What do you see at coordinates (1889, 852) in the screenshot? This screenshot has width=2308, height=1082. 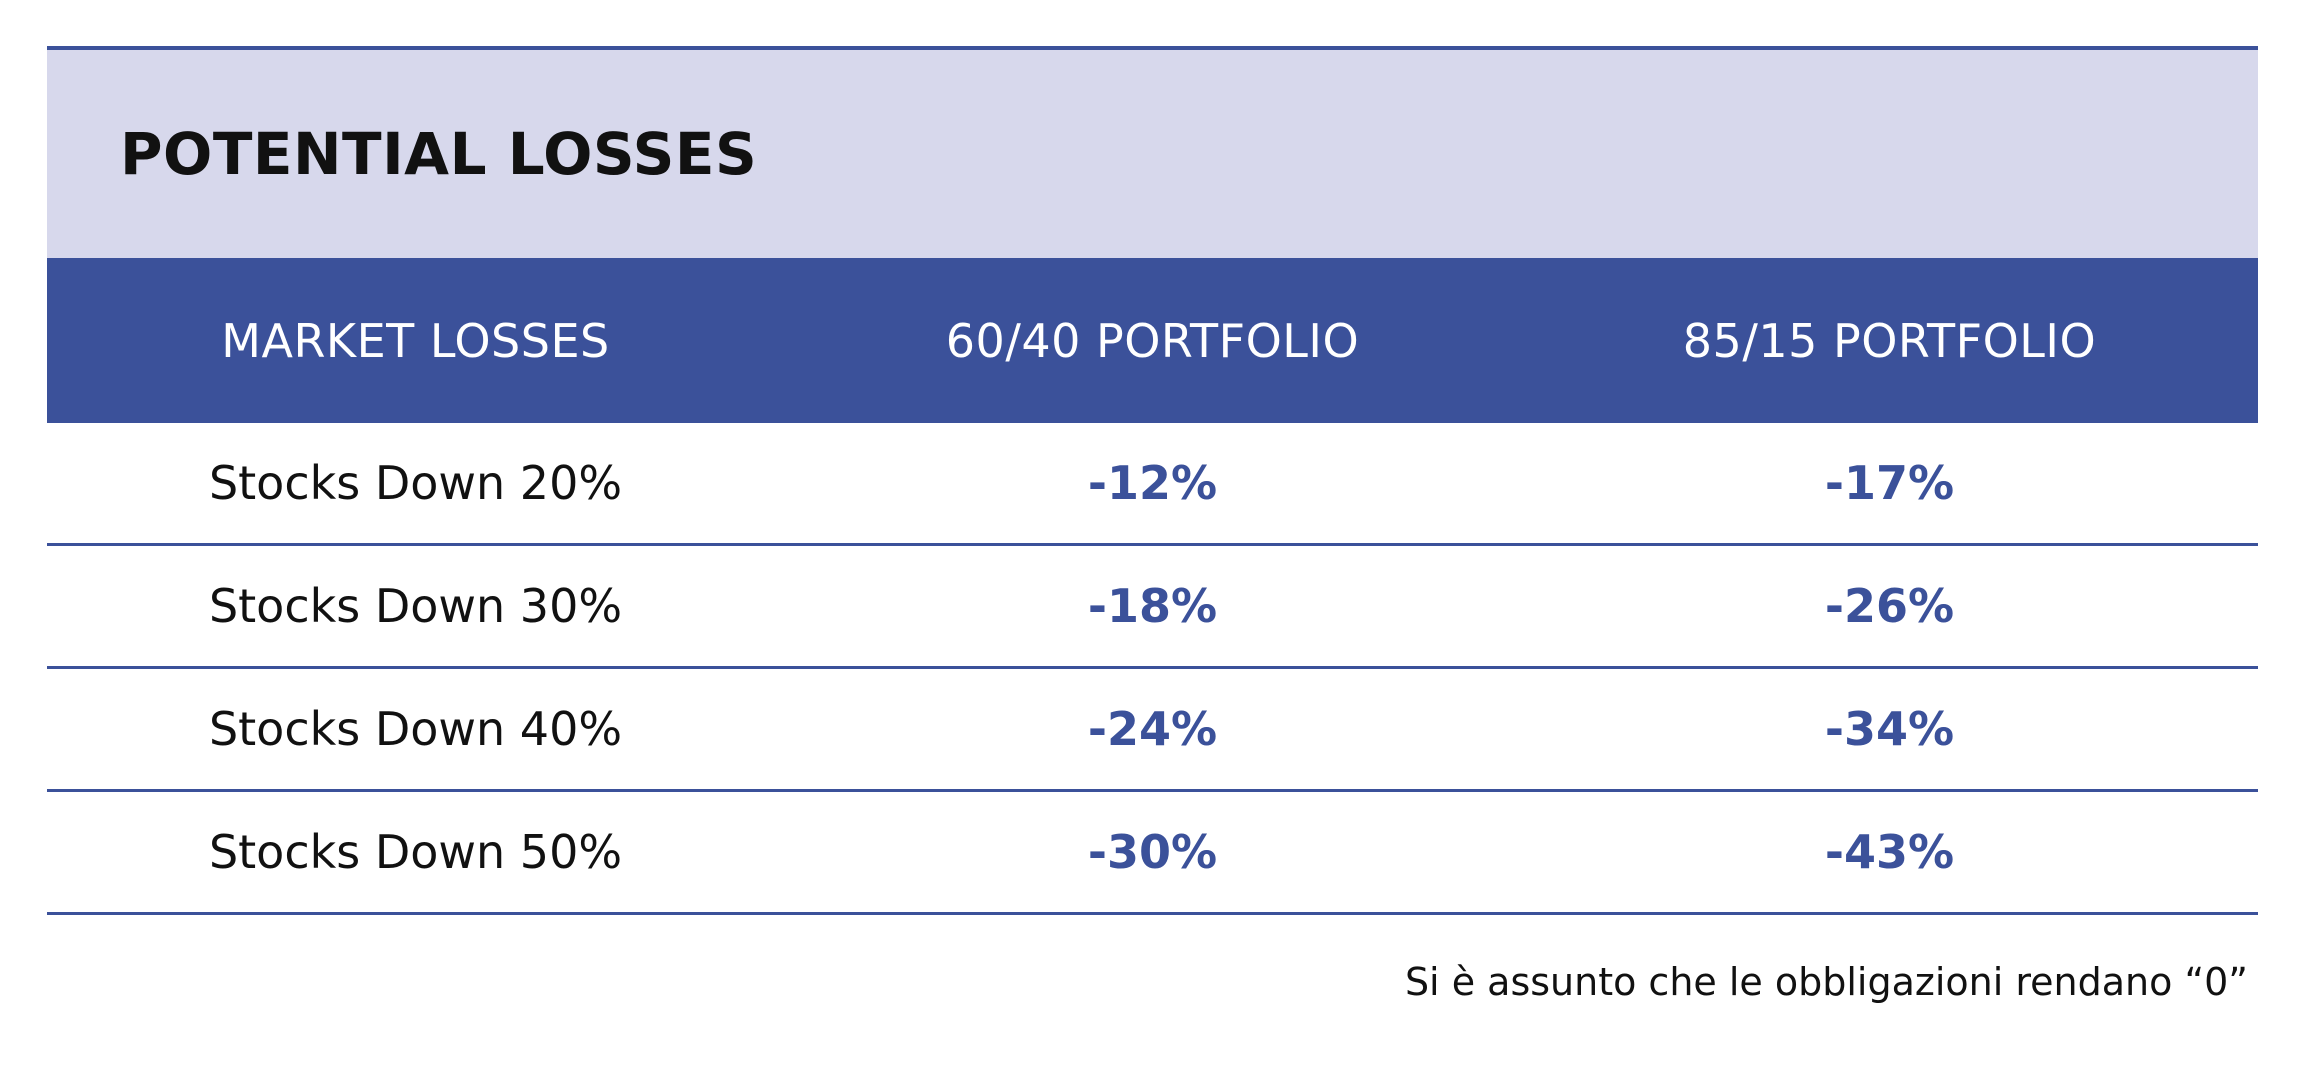 I see `portfolio-85-15-cell: -43%` at bounding box center [1889, 852].